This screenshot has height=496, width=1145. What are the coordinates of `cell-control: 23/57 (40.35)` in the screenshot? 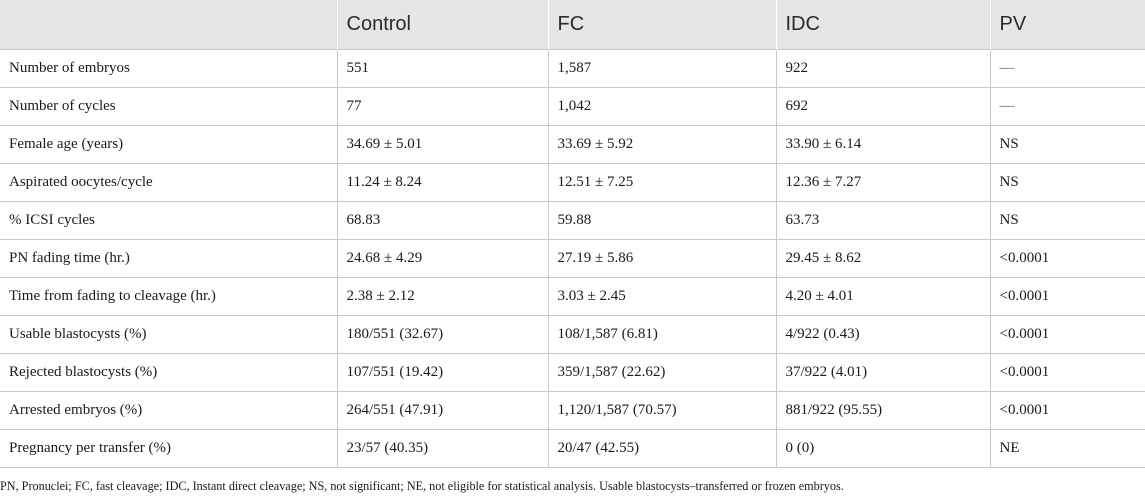 It's located at (442, 448).